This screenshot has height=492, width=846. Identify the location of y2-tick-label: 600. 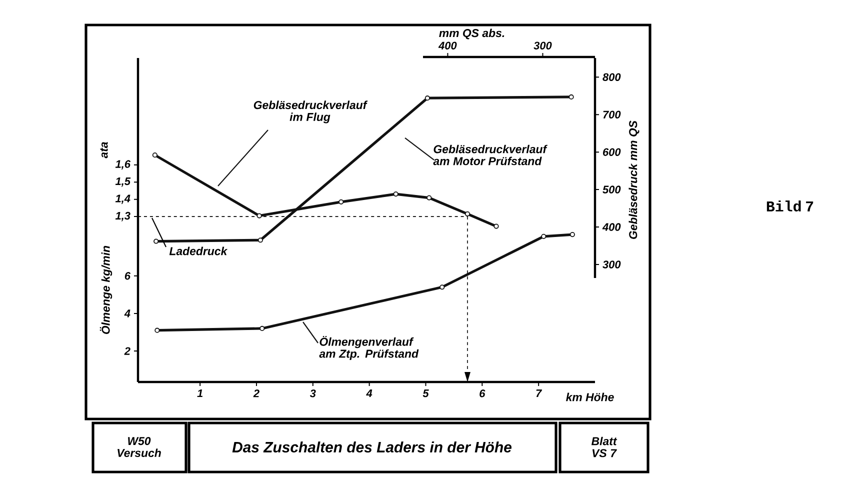
(612, 152).